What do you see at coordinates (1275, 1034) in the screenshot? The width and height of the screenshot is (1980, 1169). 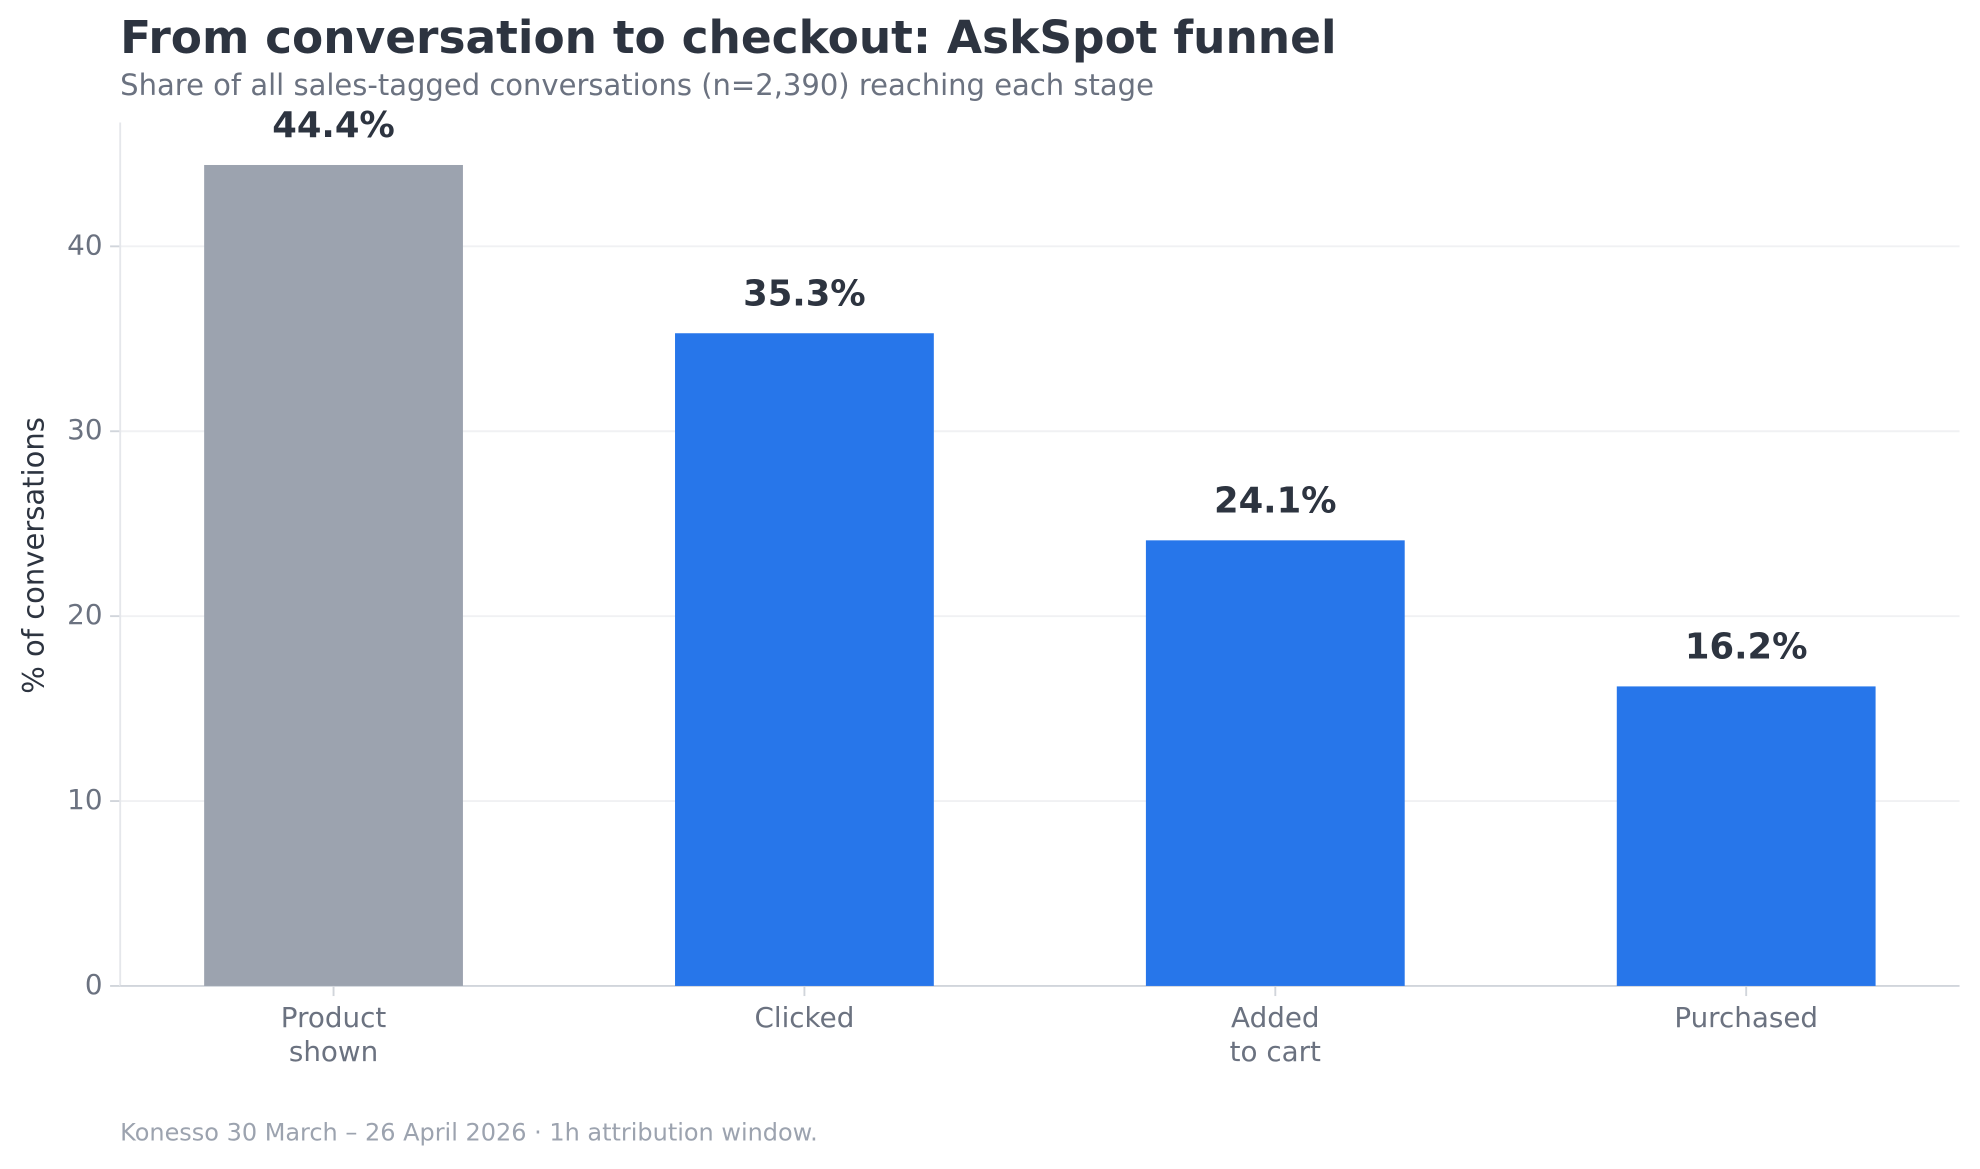 I see `x-tick-label: Added to cart` at bounding box center [1275, 1034].